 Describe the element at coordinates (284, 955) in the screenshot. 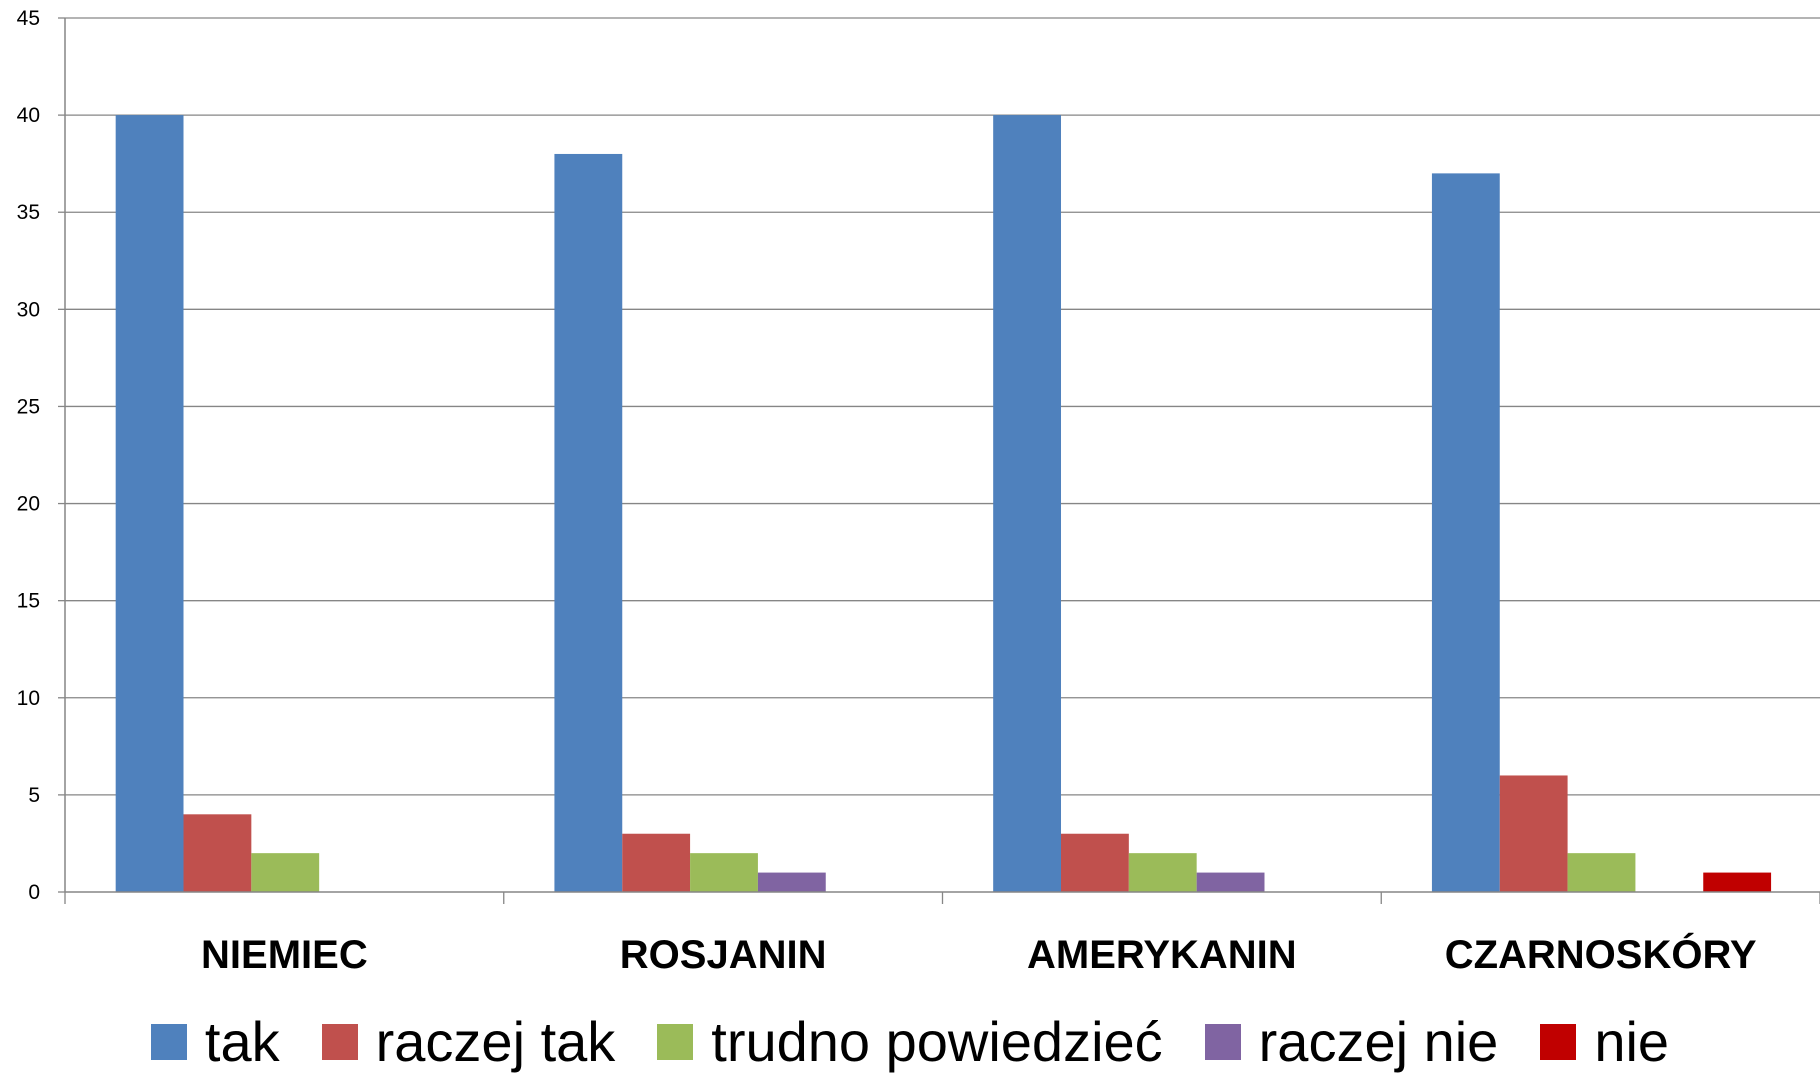

I see `x-category-label: NIEMIEC` at that location.